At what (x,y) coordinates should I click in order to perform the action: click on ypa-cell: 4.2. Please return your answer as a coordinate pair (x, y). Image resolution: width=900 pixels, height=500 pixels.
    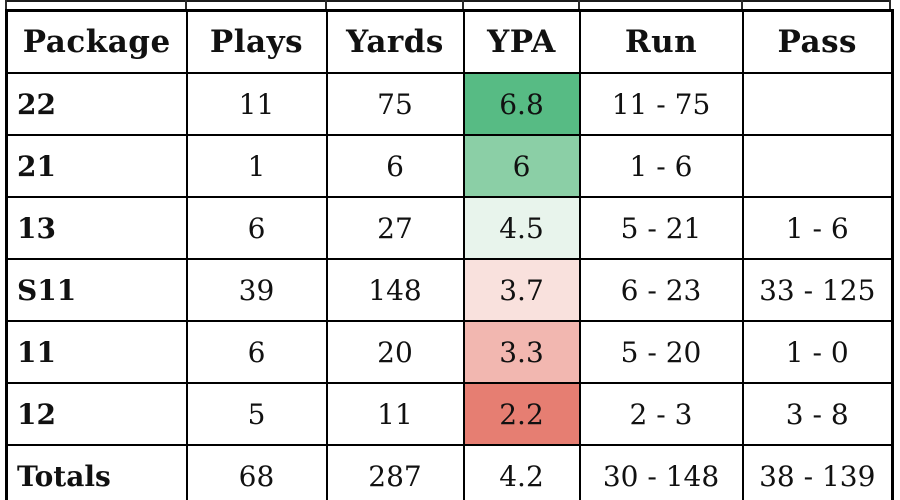
    Looking at the image, I should click on (521, 472).